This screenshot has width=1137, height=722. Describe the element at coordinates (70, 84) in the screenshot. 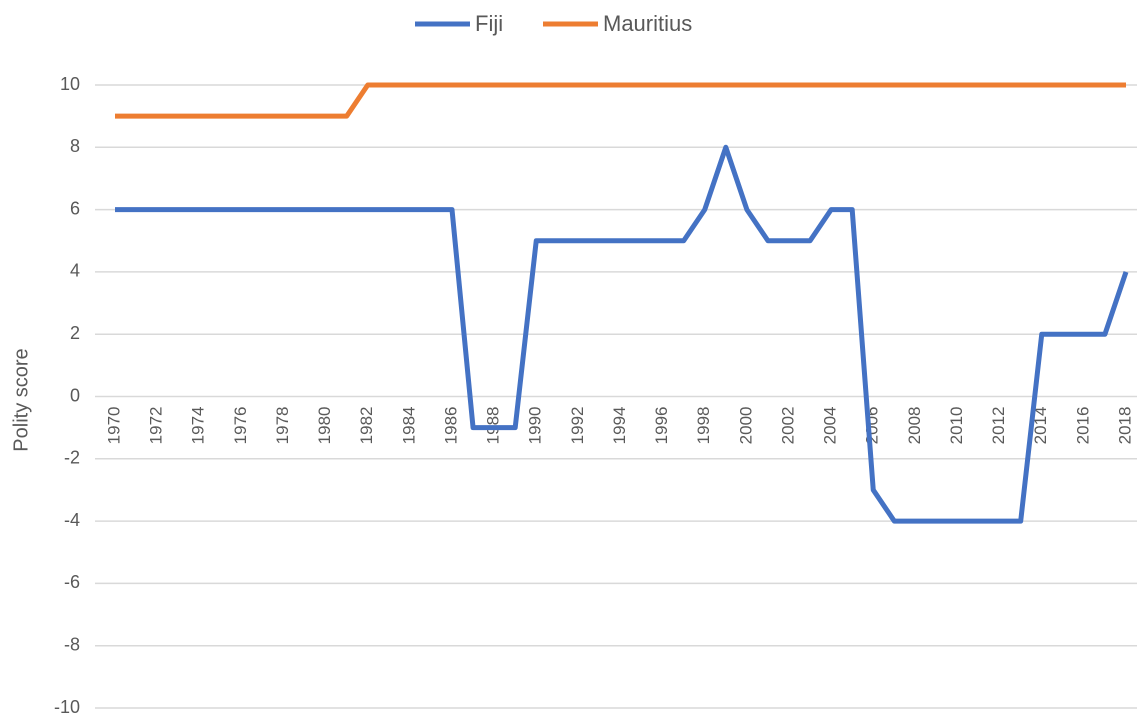

I see `y-tick-label: 10` at that location.